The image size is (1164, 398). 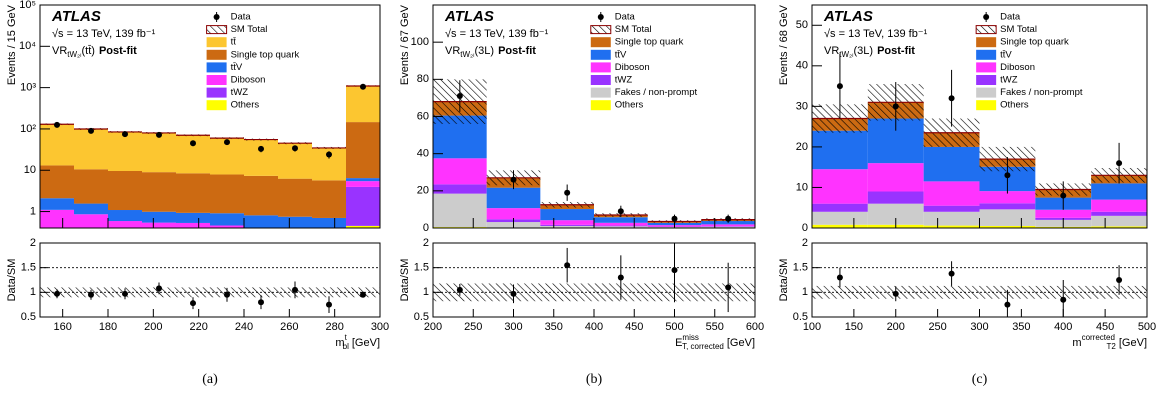 What do you see at coordinates (12, 44) in the screenshot?
I see `y-axis-label: Events / 15 GeV` at bounding box center [12, 44].